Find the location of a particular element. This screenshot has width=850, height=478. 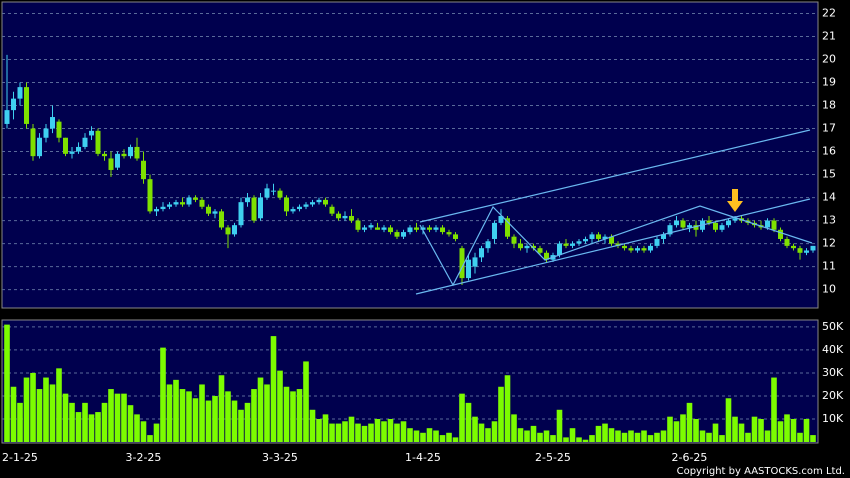

x-tick-label: 2-6-25 is located at coordinates (690, 457).